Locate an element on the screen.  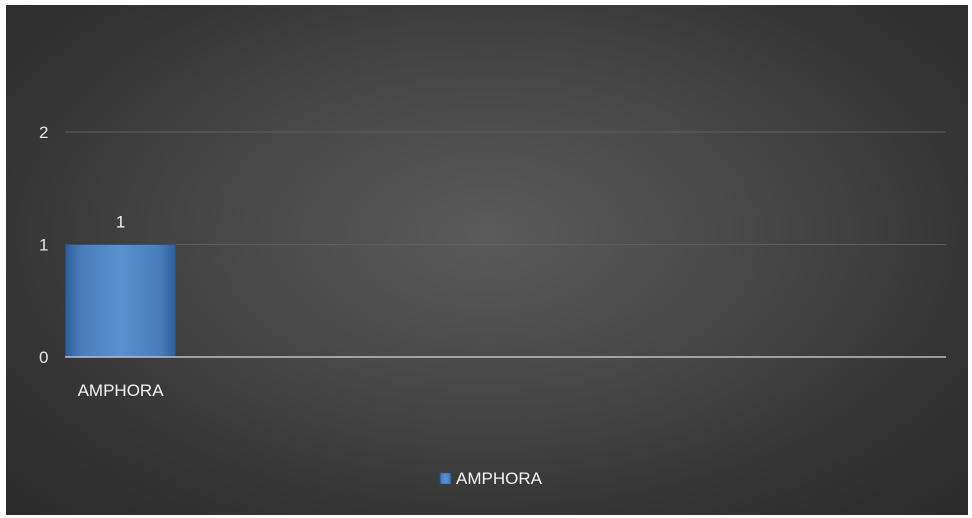
data-label: 1 is located at coordinates (120, 222).